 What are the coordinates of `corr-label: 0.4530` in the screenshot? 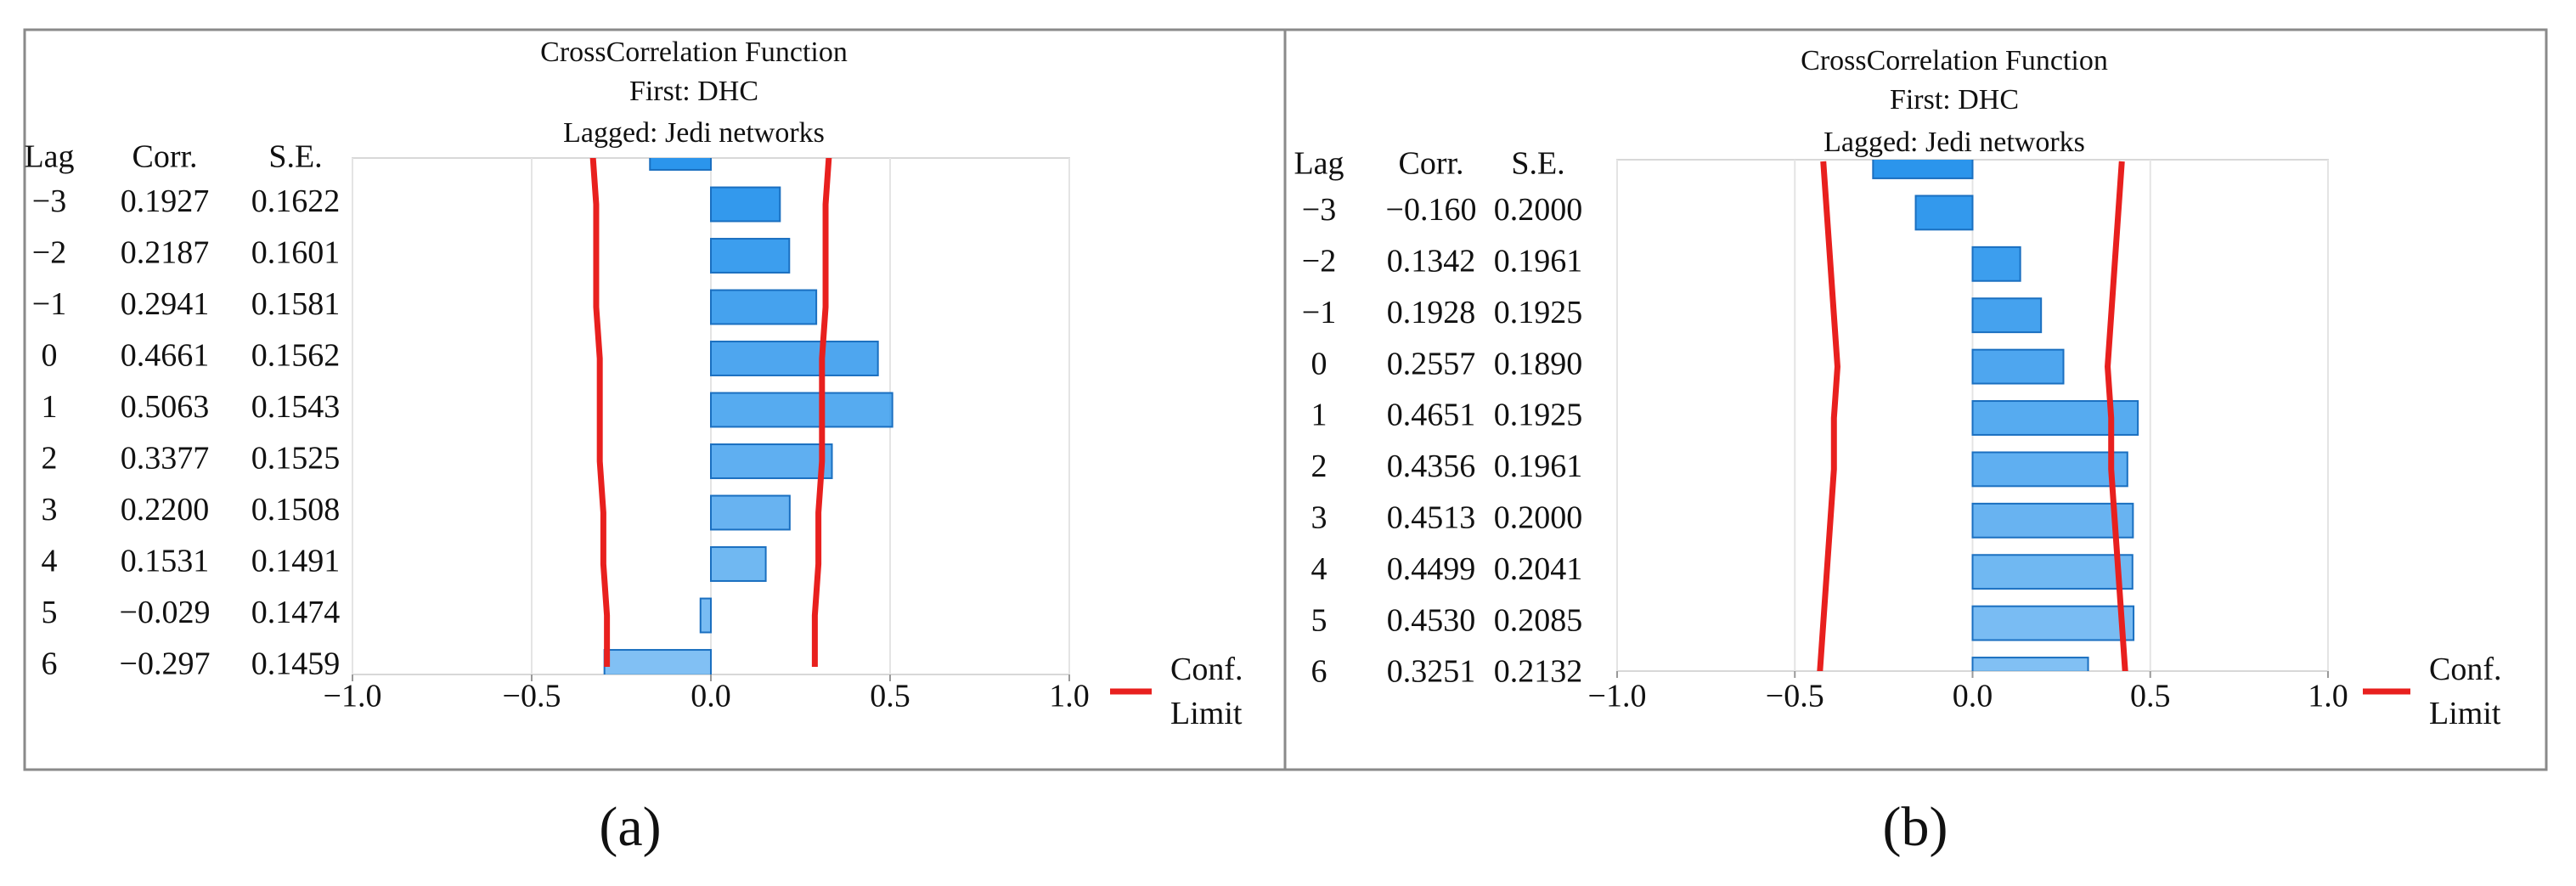 It's located at (1431, 620).